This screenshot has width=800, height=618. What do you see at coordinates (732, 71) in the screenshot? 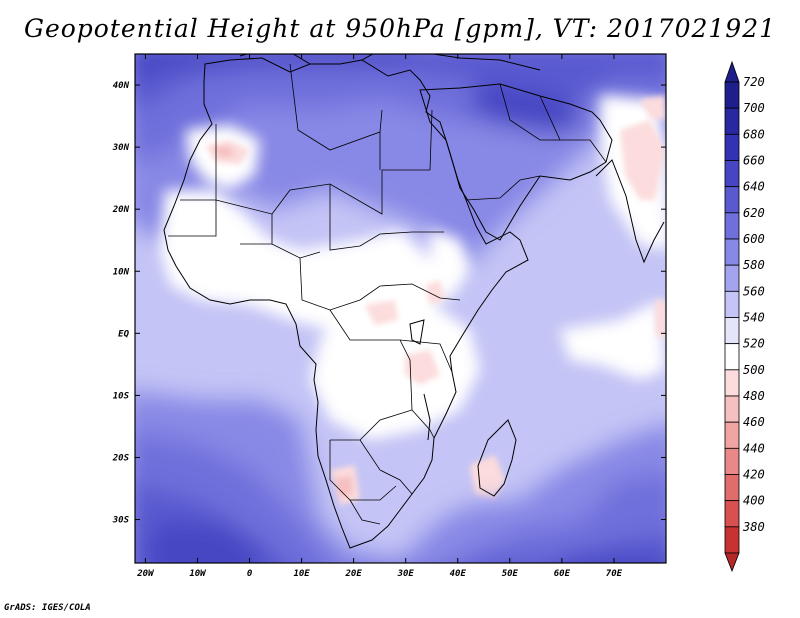
I see `colorbar-top-arrow` at bounding box center [732, 71].